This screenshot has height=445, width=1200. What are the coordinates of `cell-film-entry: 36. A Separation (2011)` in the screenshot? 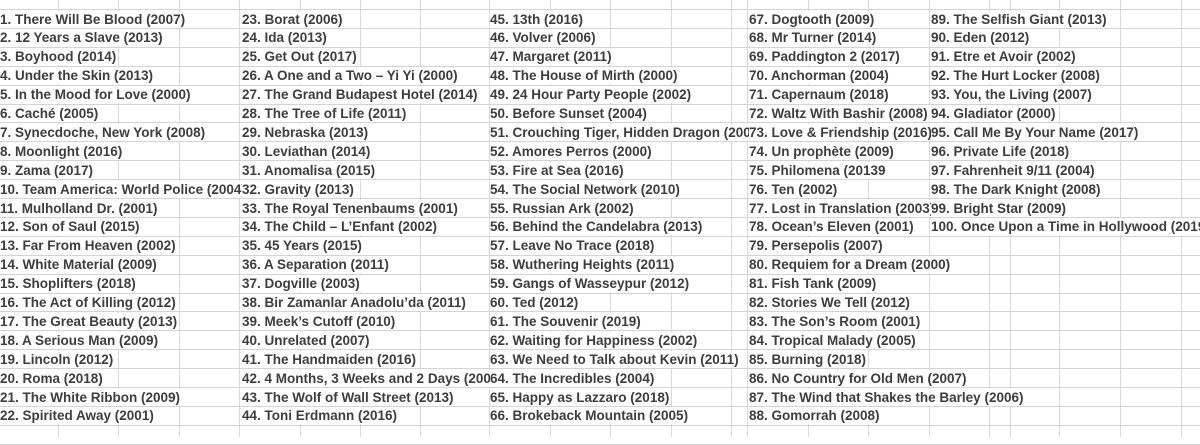 It's located at (316, 264).